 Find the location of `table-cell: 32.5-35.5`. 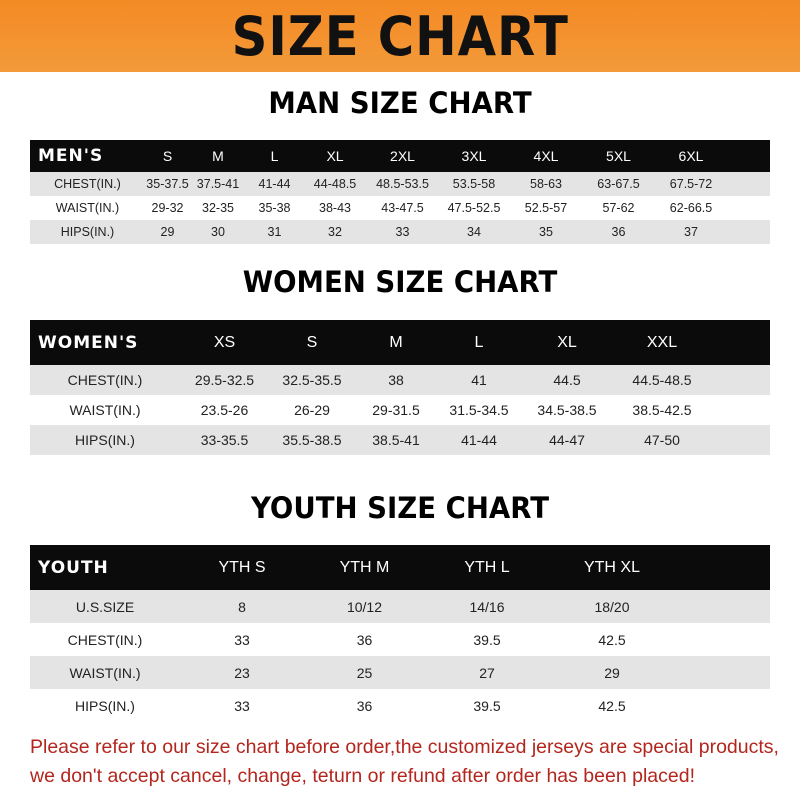

table-cell: 32.5-35.5 is located at coordinates (312, 380).